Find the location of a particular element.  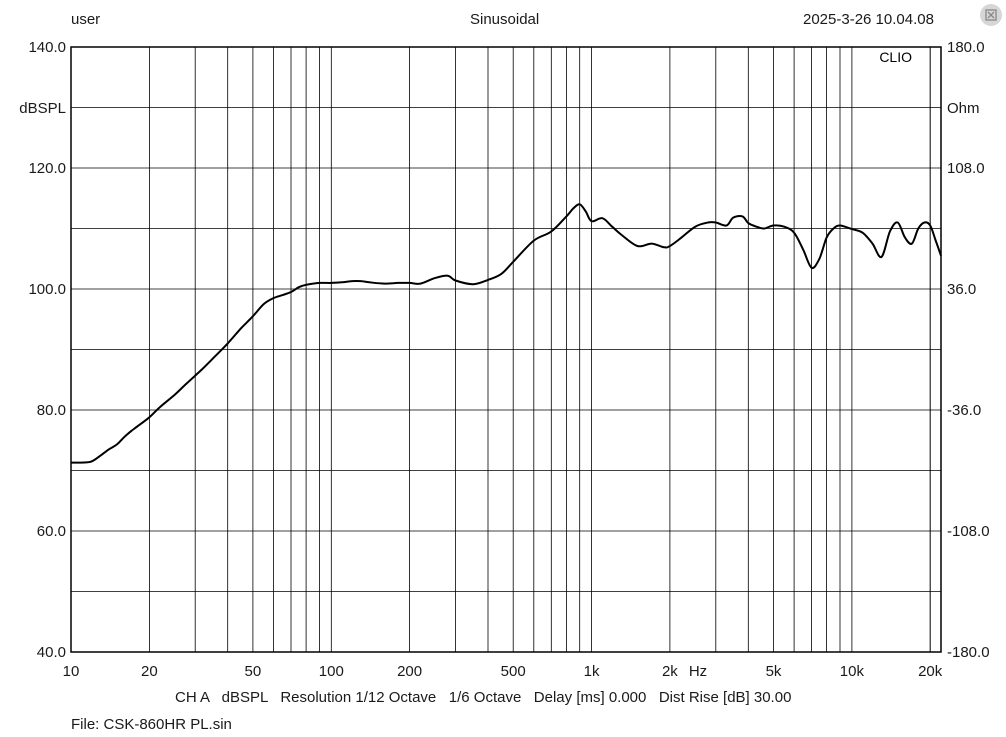

y2-tick-label: -108.0 is located at coordinates (968, 531).